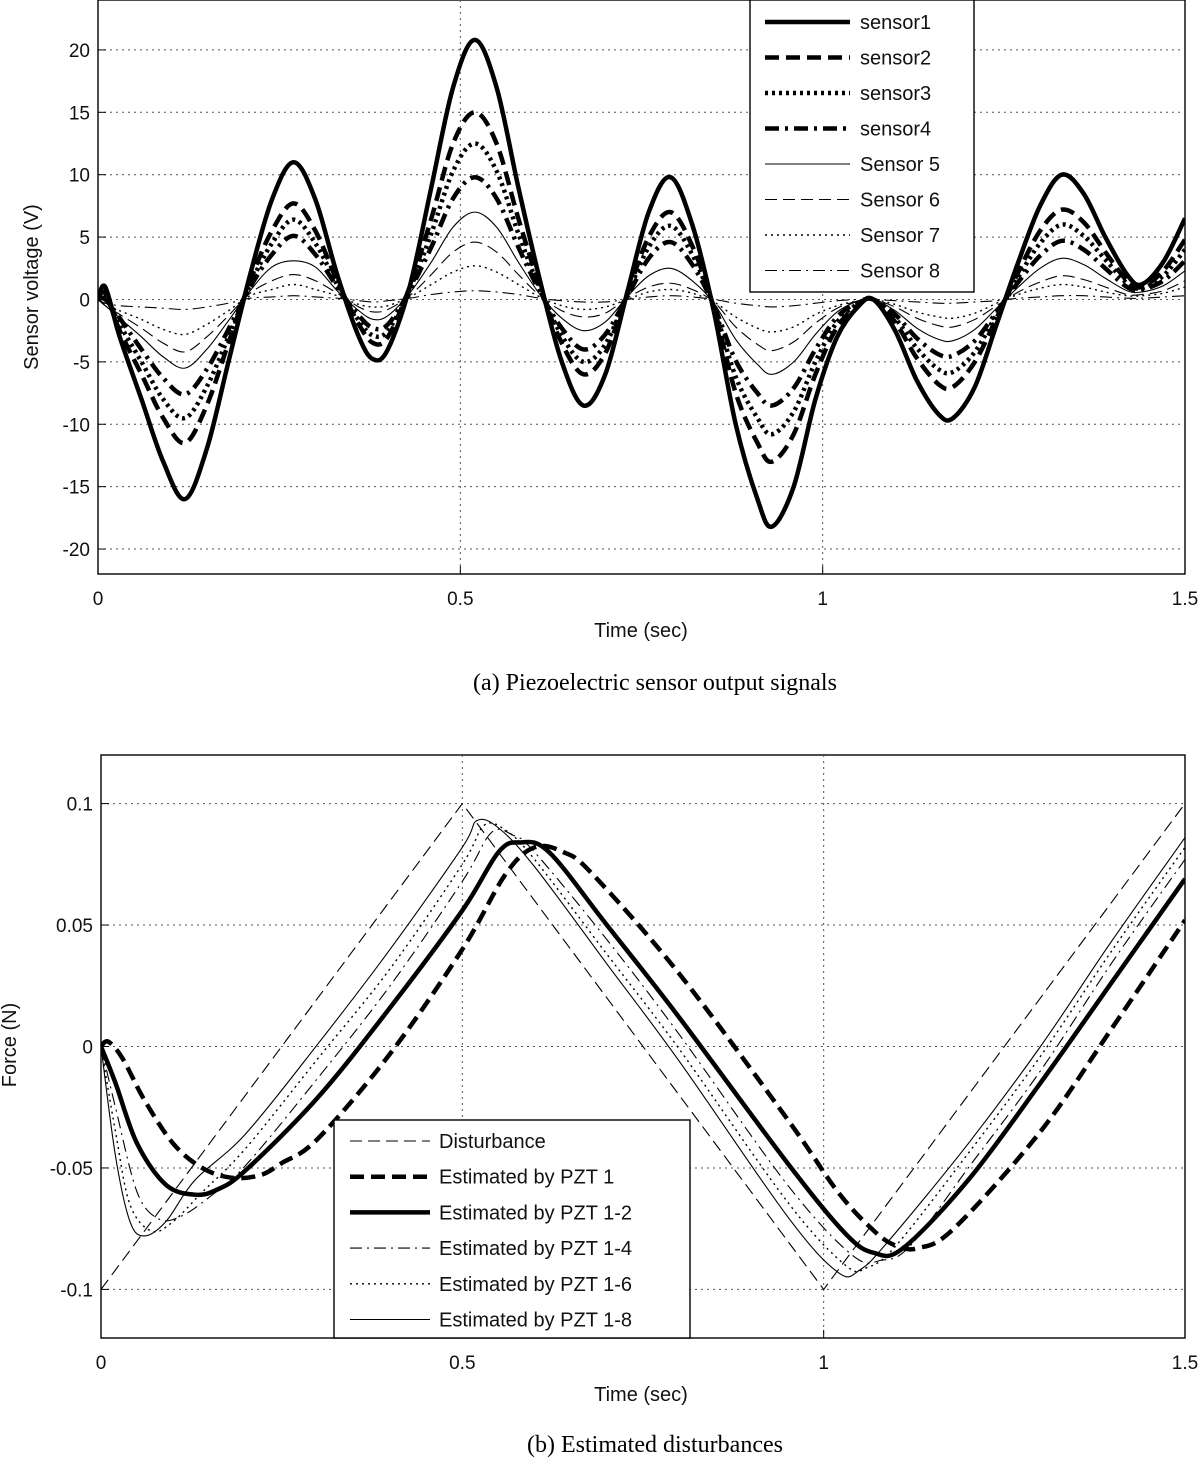 The height and width of the screenshot is (1471, 1200). I want to click on legend-label: Sensor 8, so click(900, 272).